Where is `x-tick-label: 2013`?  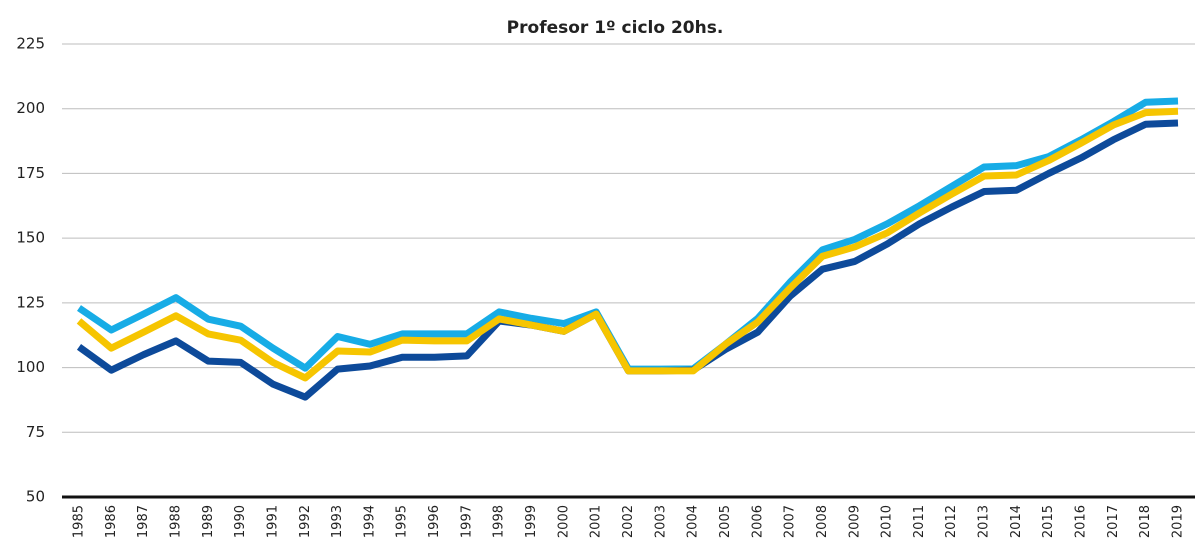 x-tick-label: 2013 is located at coordinates (984, 521).